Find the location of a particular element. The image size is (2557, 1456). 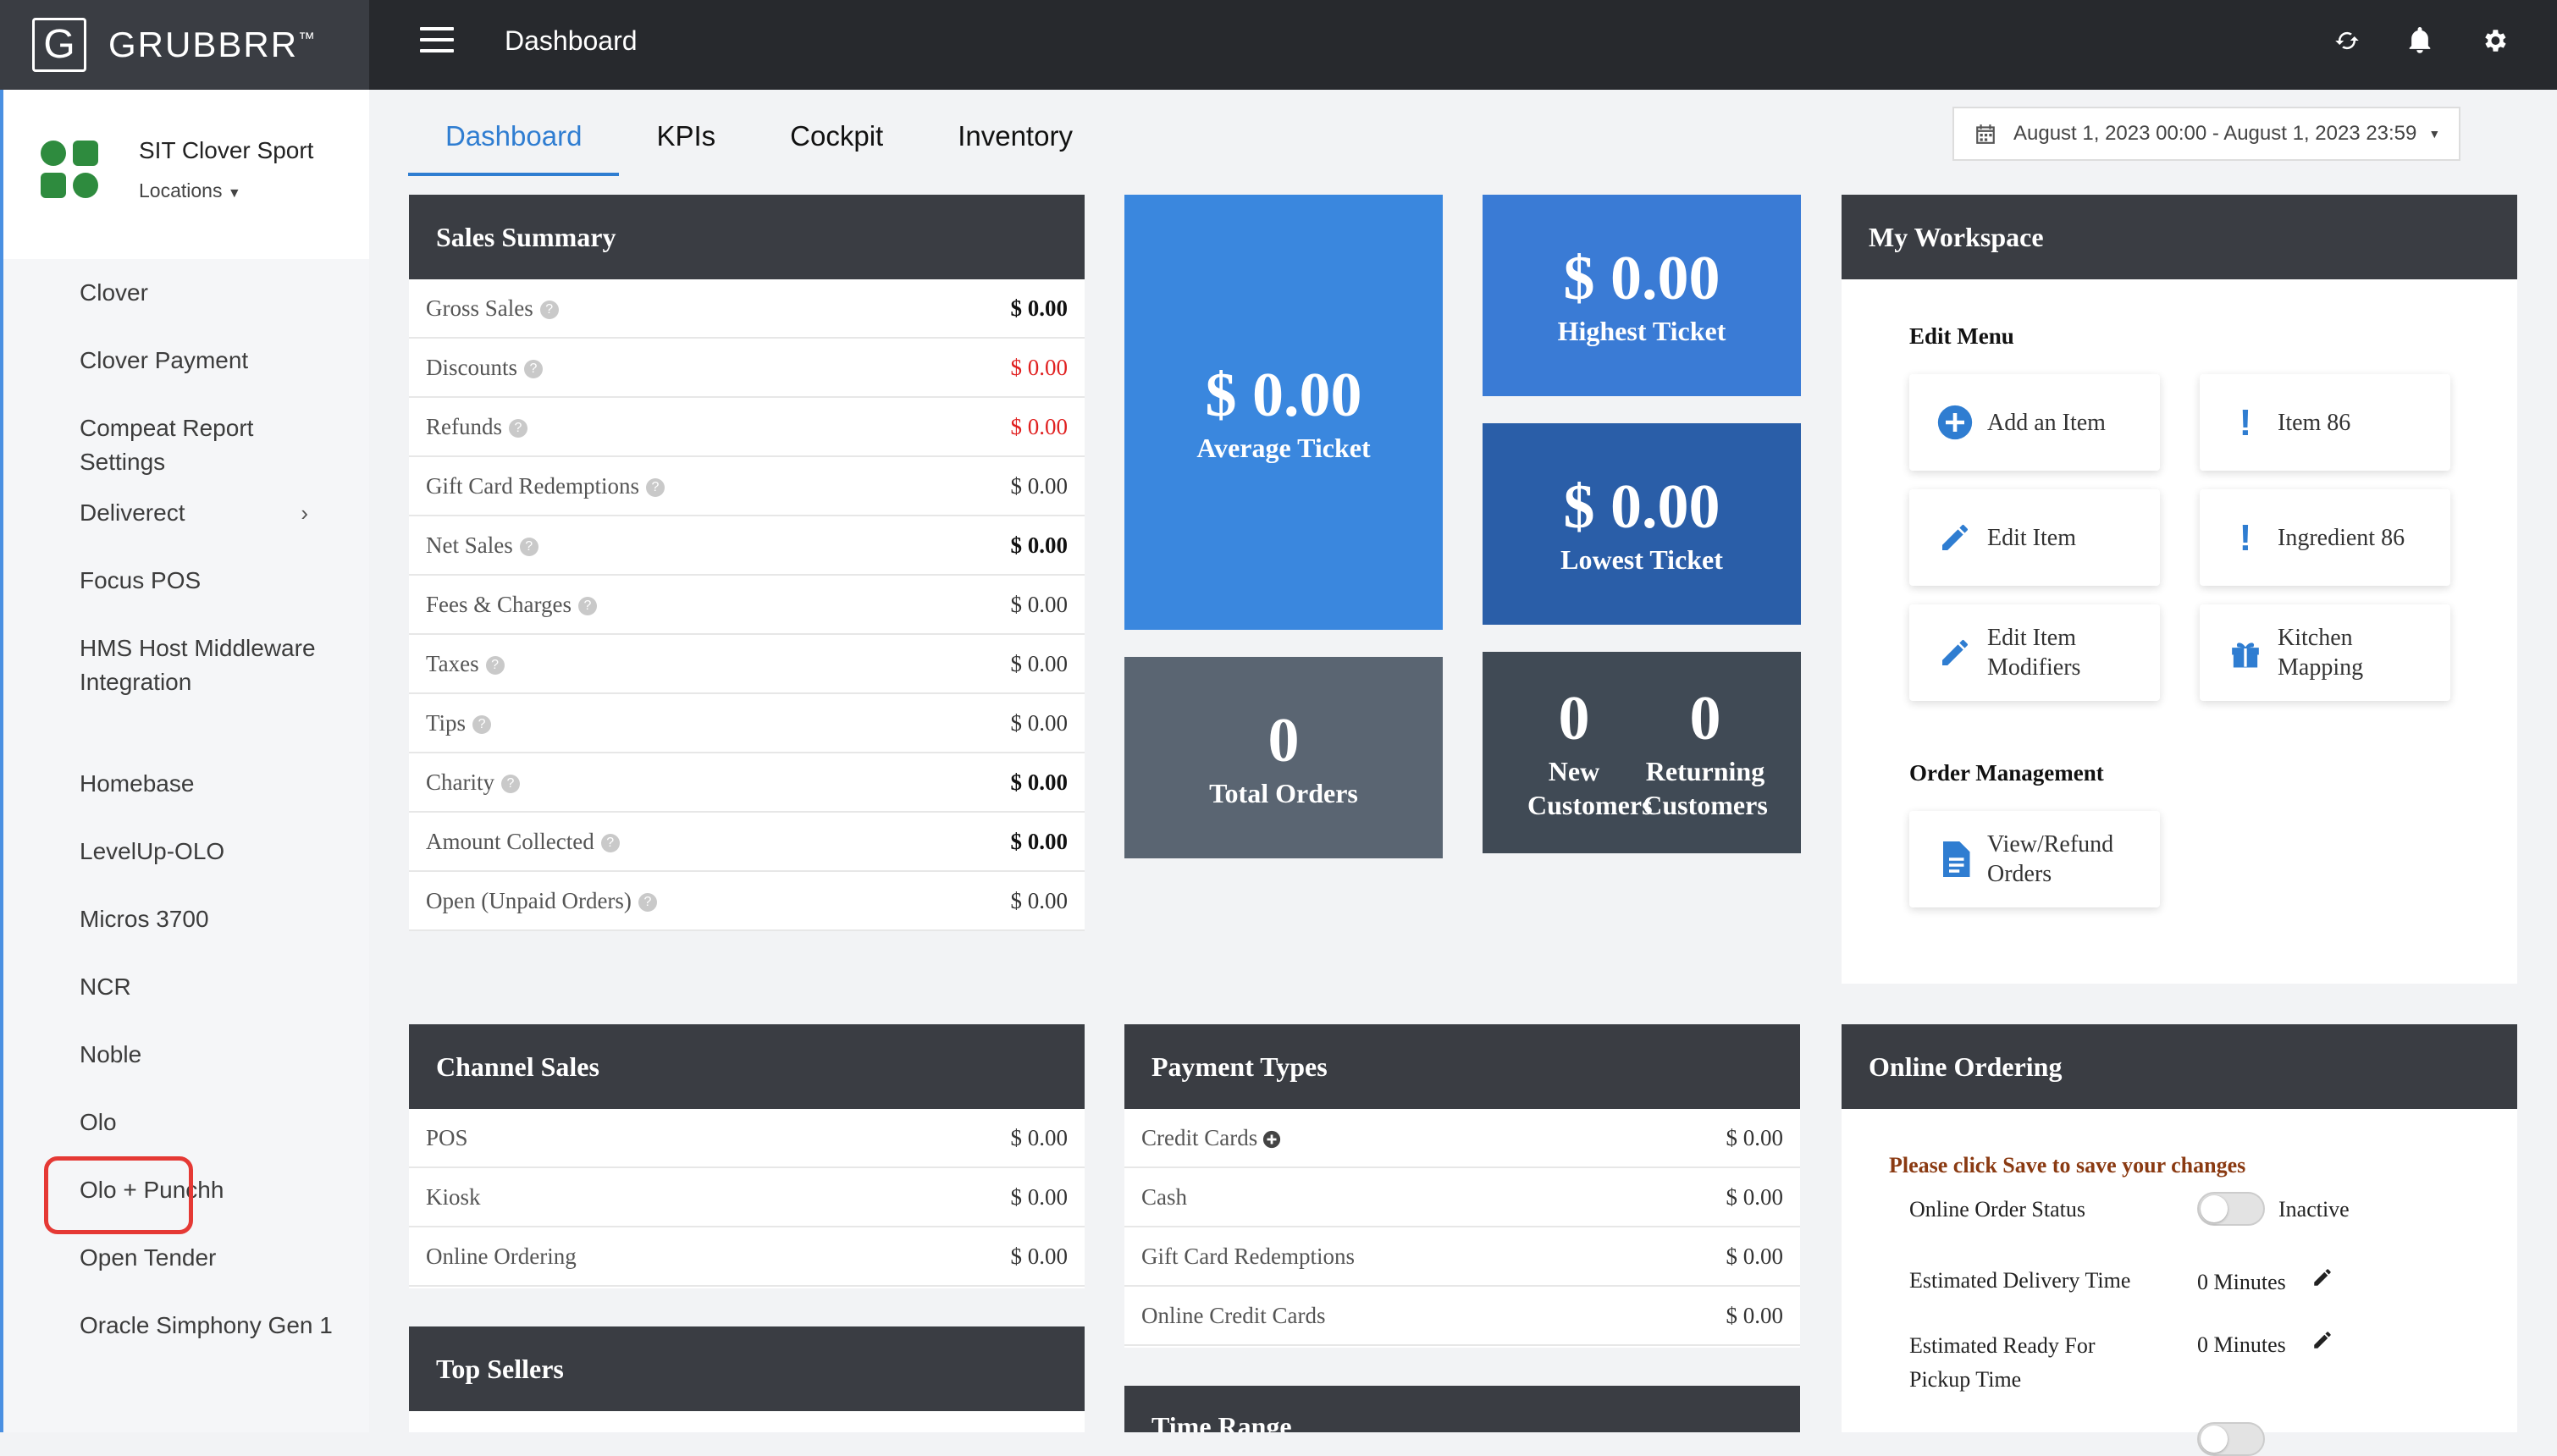

view-refund-orders-button: View/Refund Orders is located at coordinates (2034, 859).